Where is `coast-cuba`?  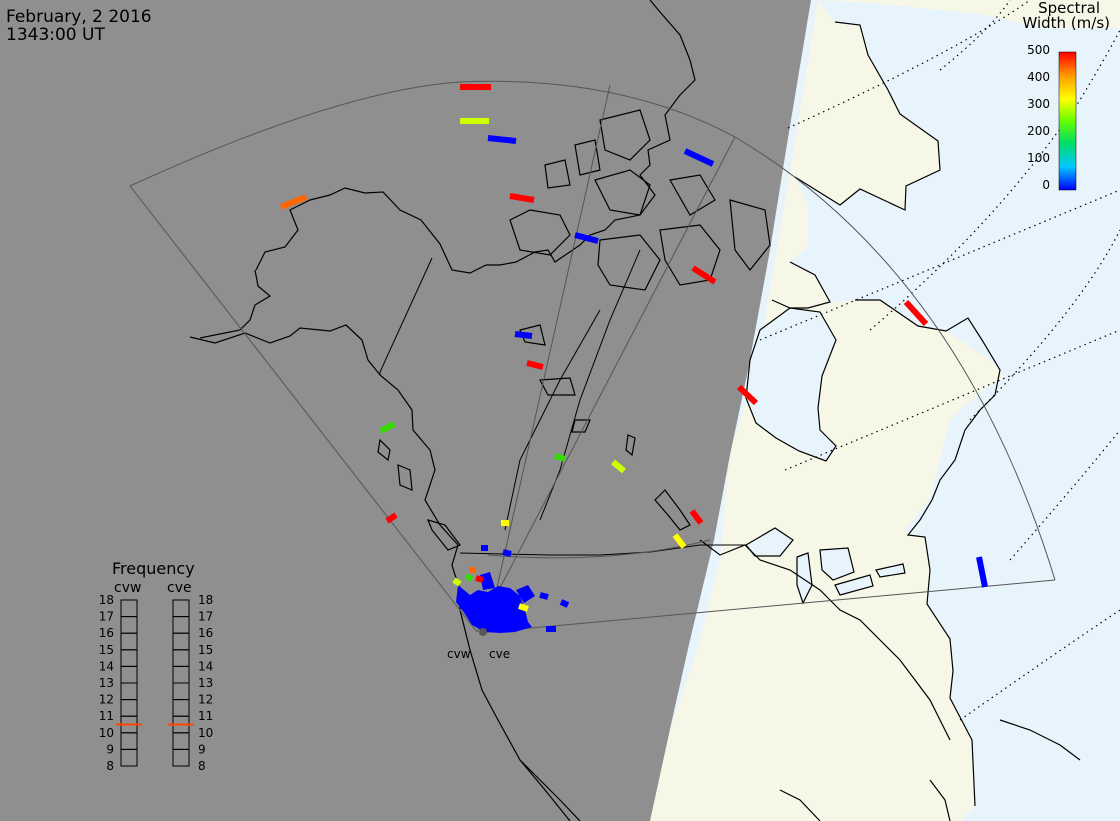
coast-cuba is located at coordinates (1040, 740).